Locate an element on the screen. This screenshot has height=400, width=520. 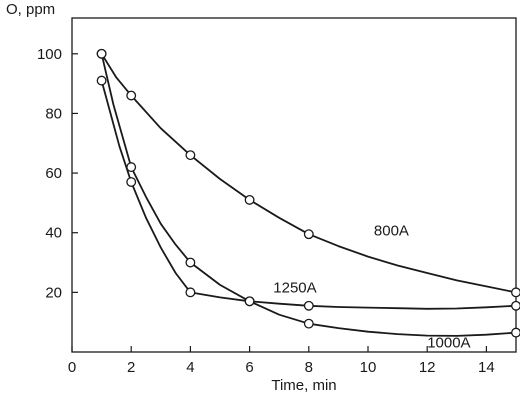
y-tick-label: 60 is located at coordinates (53, 173).